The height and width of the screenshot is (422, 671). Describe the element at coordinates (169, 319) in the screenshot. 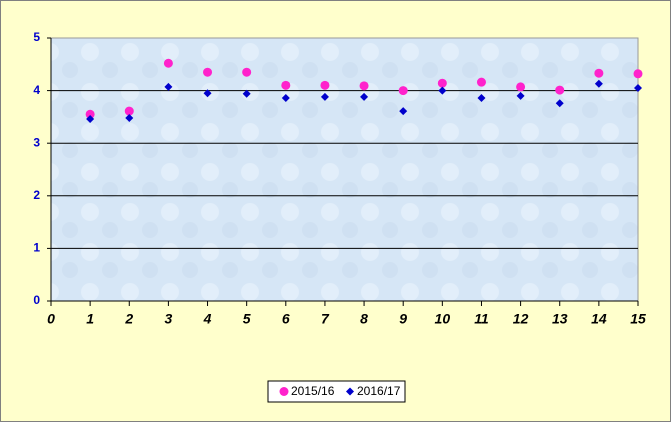

I see `x-tick-label: 3` at that location.